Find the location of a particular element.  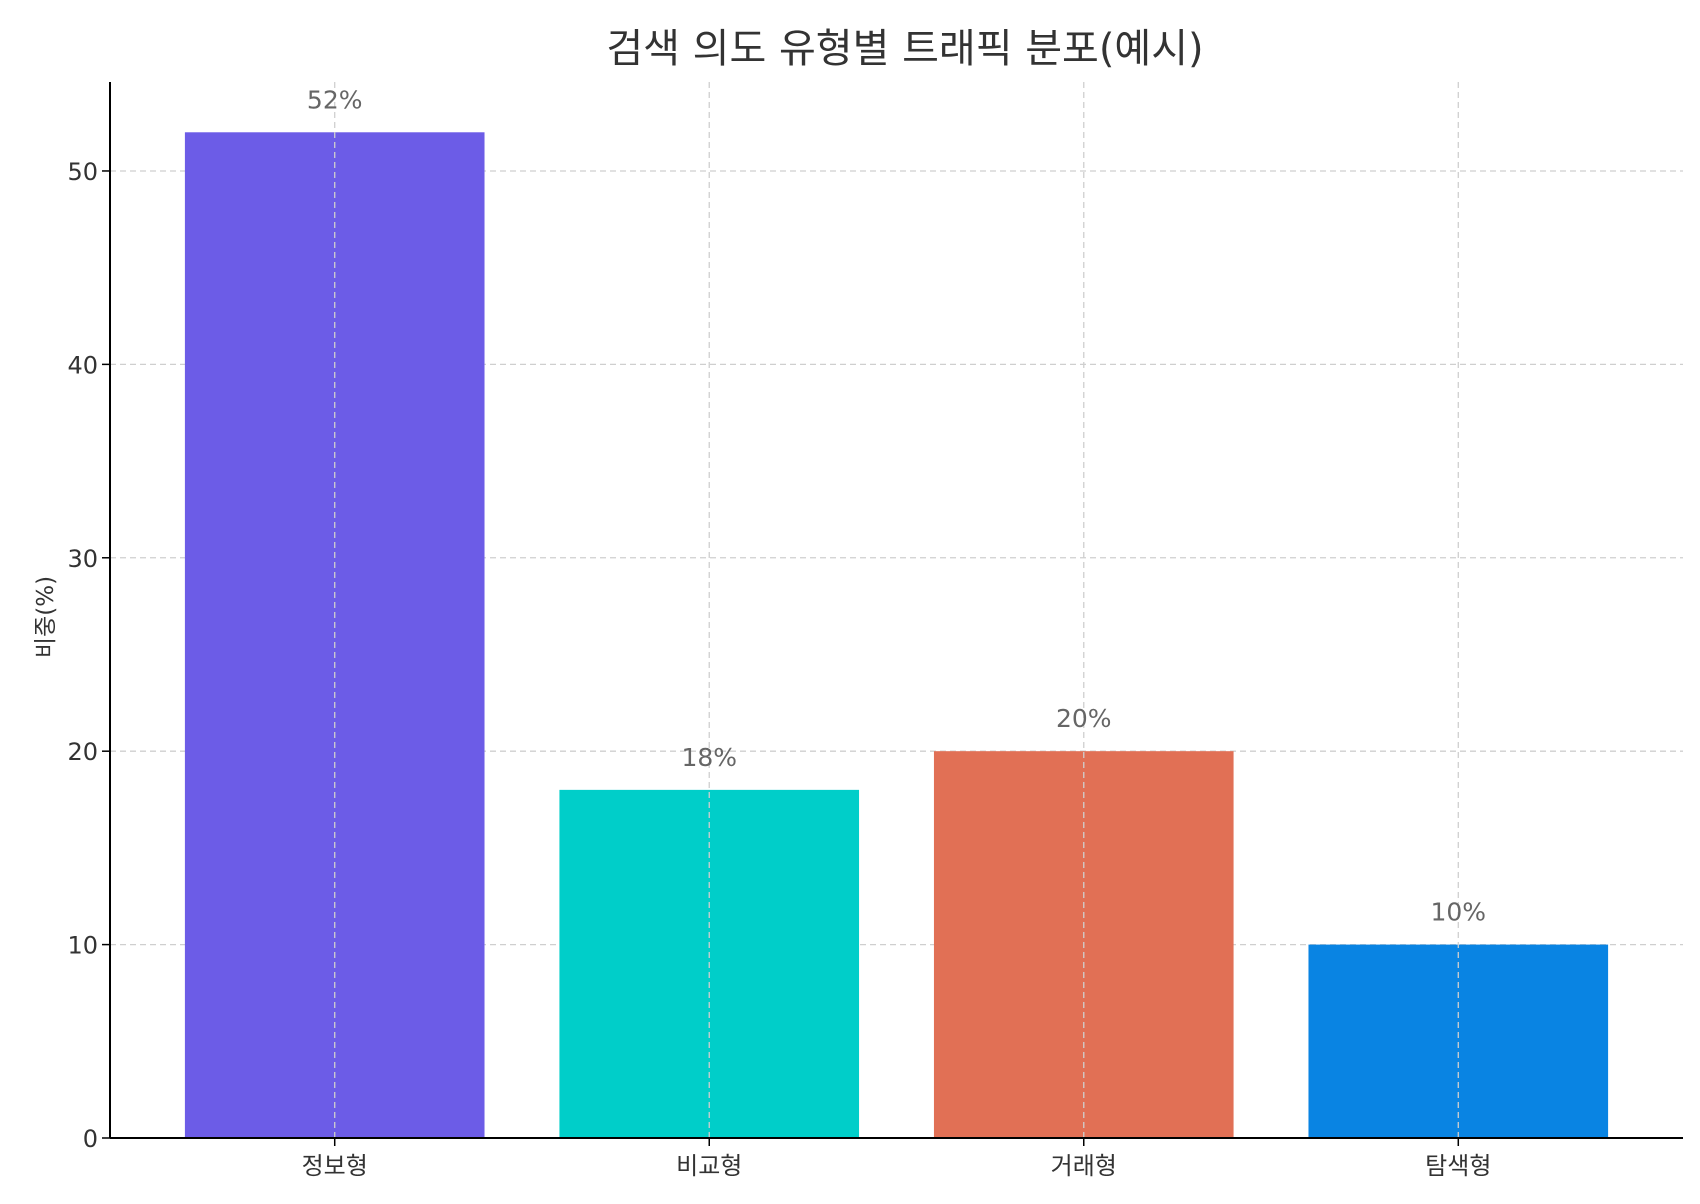

data-label: 52% is located at coordinates (335, 99).